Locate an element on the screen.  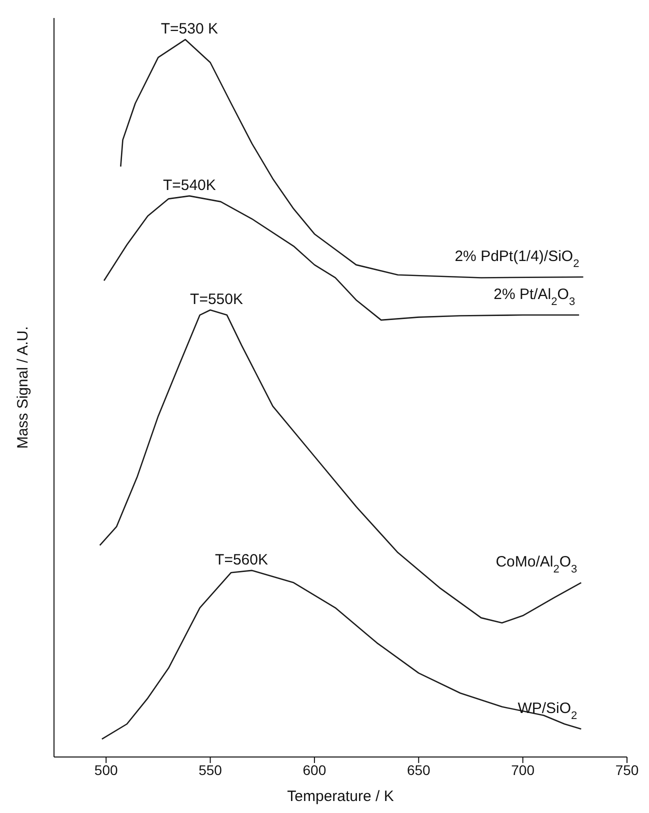
series-label: 2% Pt/Al$_{2}$O$_{3}$ is located at coordinates (535, 297).